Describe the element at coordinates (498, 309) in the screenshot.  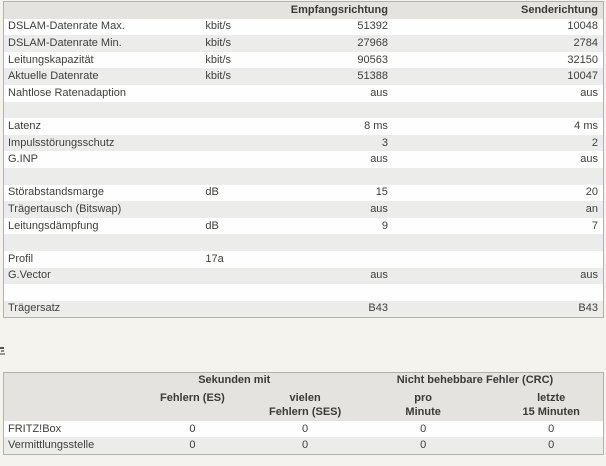
I see `value-sende: B43` at that location.